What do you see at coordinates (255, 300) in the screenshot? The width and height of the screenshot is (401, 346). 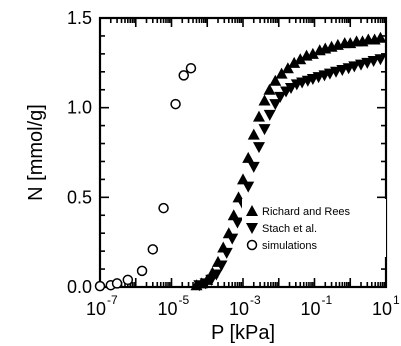 I see `x-tick-exponent: -3` at bounding box center [255, 300].